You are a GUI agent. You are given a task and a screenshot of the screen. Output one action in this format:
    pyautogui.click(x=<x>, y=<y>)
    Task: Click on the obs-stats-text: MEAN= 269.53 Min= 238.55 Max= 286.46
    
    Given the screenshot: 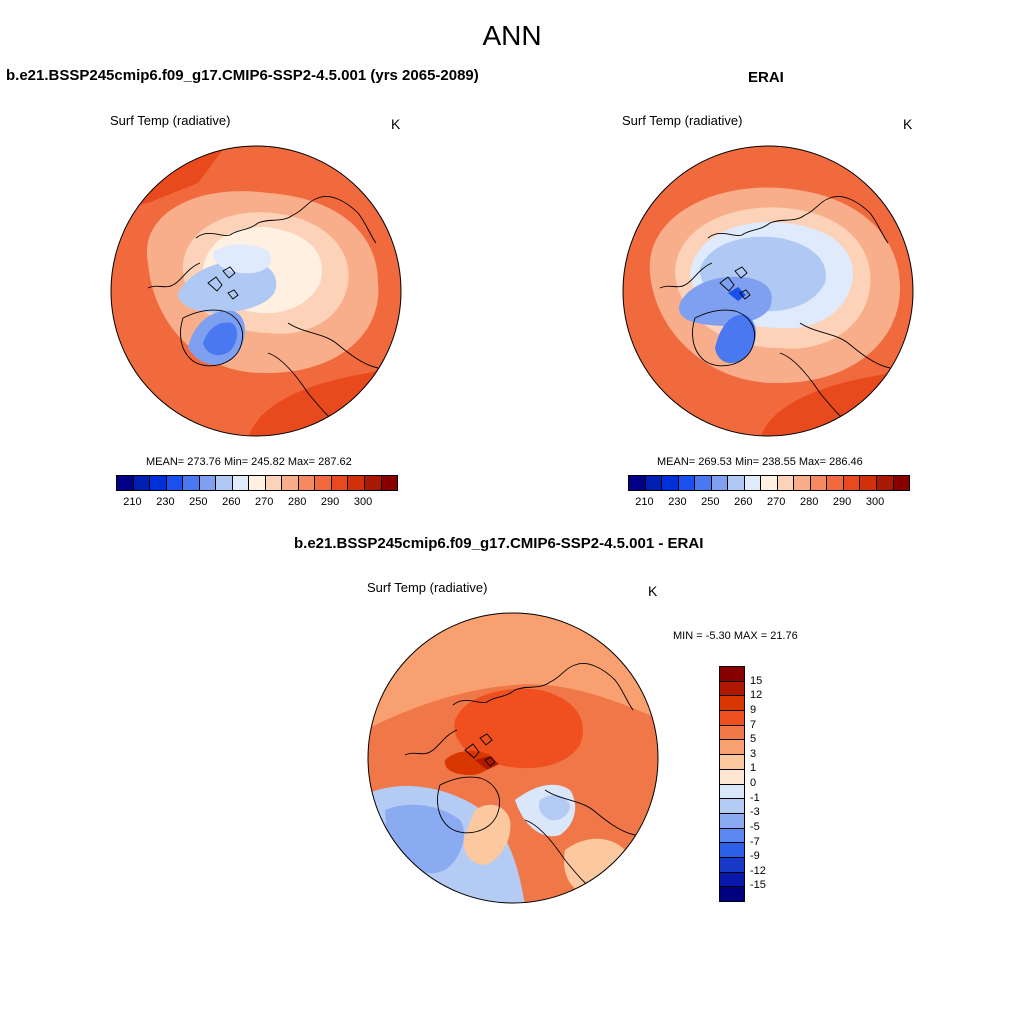 What is the action you would take?
    pyautogui.click(x=760, y=462)
    